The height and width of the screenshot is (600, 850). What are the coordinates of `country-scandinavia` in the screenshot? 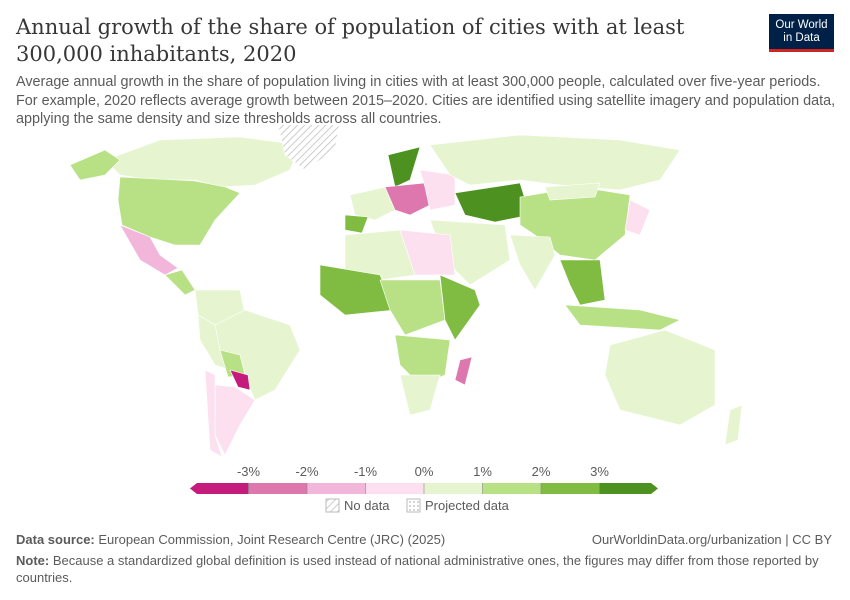 It's located at (404, 167).